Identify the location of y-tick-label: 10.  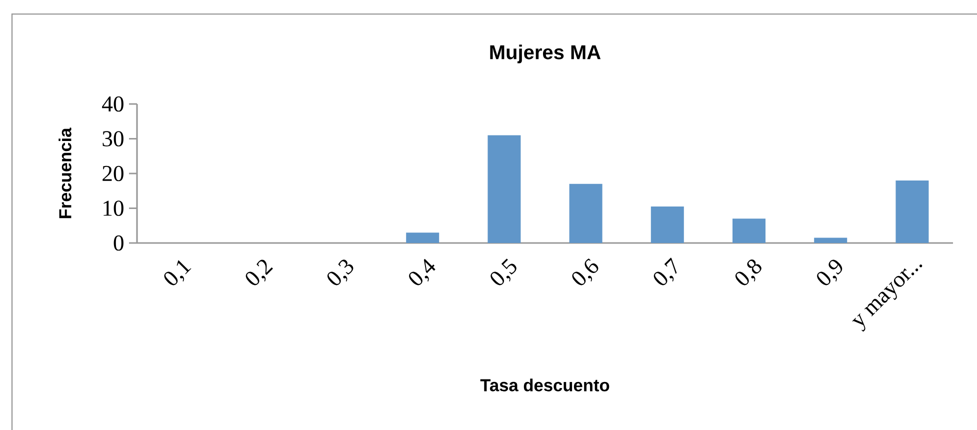
(114, 208).